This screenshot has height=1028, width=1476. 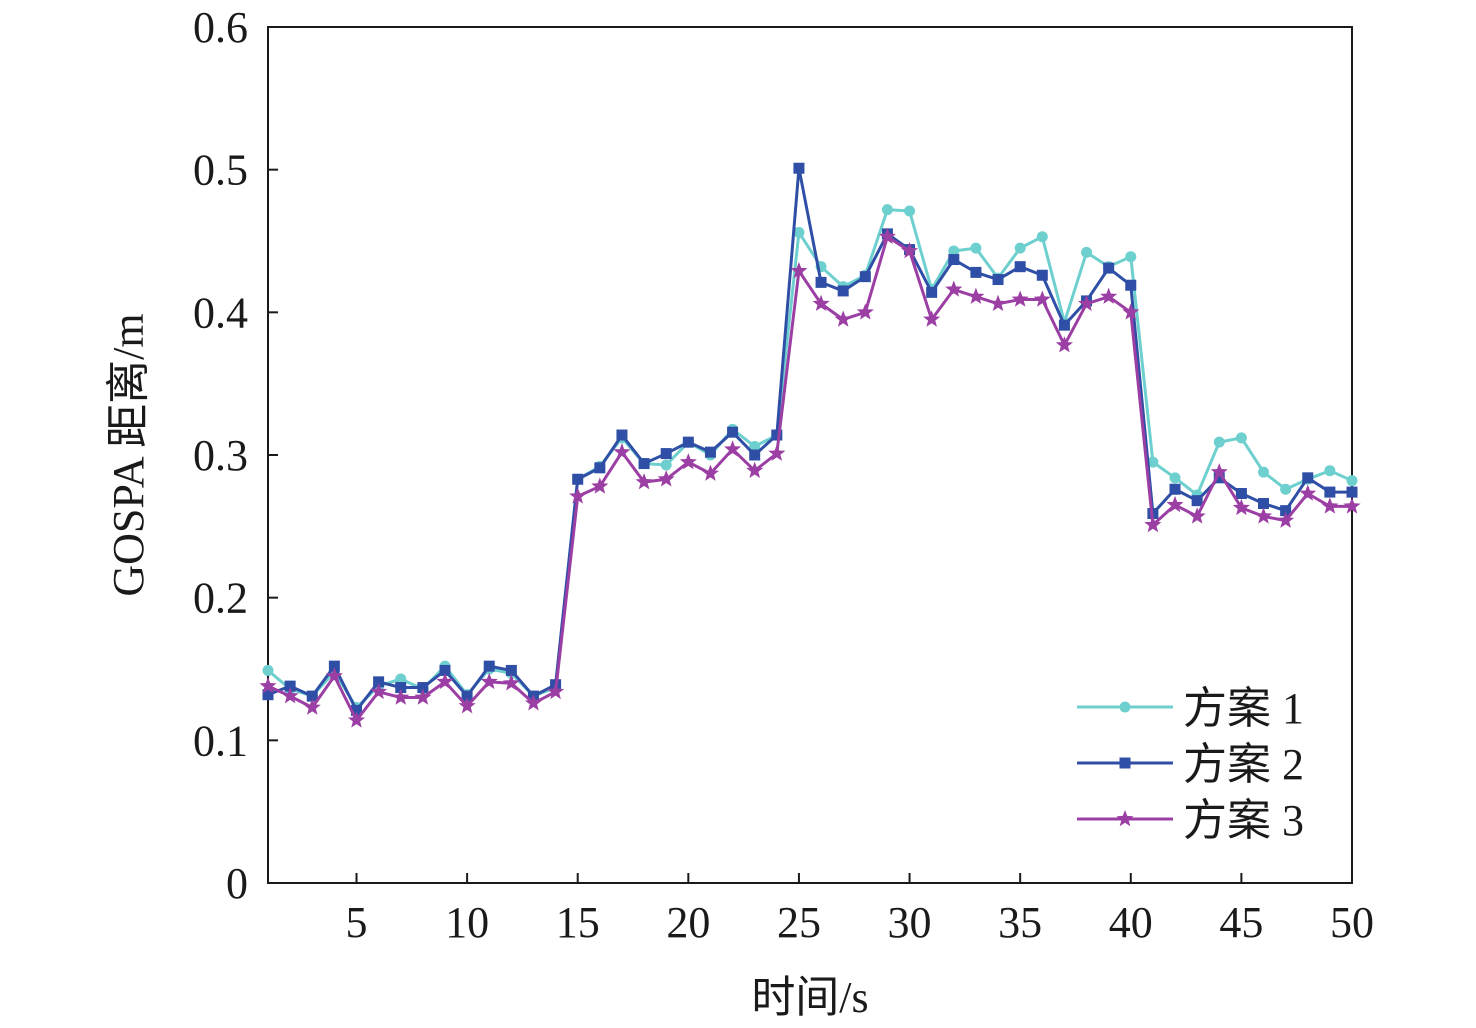 What do you see at coordinates (859, 910) in the screenshot?
I see `x-axis-ticks: 5 10 15 20 25 30 35 40 45 50` at bounding box center [859, 910].